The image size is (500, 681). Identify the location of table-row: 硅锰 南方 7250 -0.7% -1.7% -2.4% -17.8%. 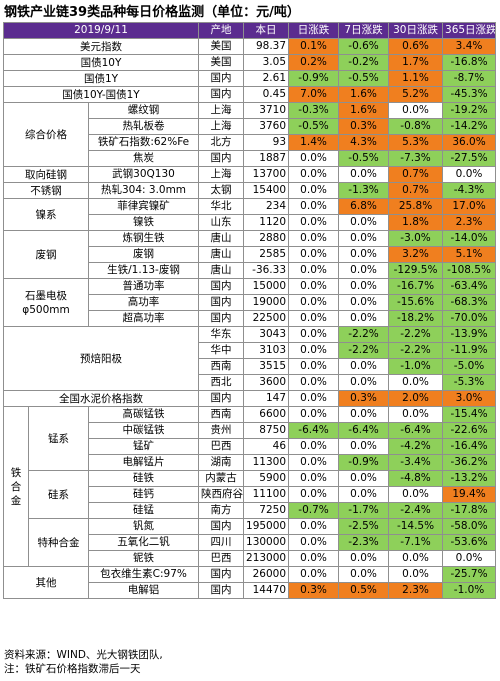
(250, 510).